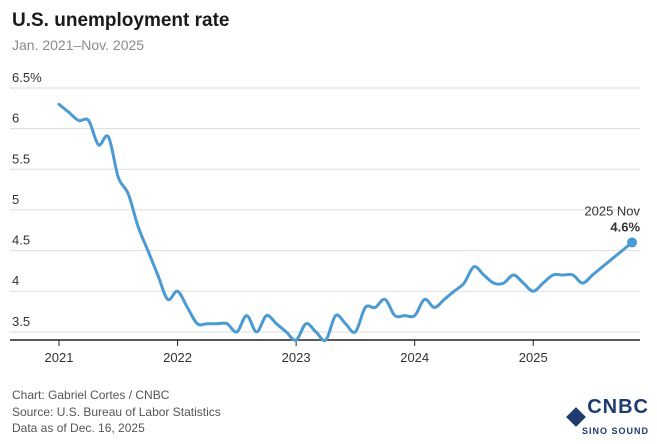 This screenshot has height=444, width=657. I want to click on y-tick-label: 5.5, so click(21, 158).